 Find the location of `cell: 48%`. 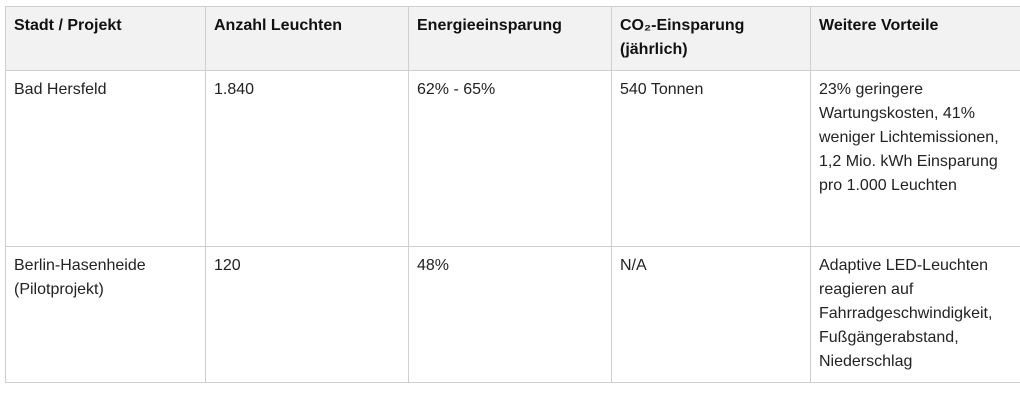

cell: 48% is located at coordinates (510, 314).